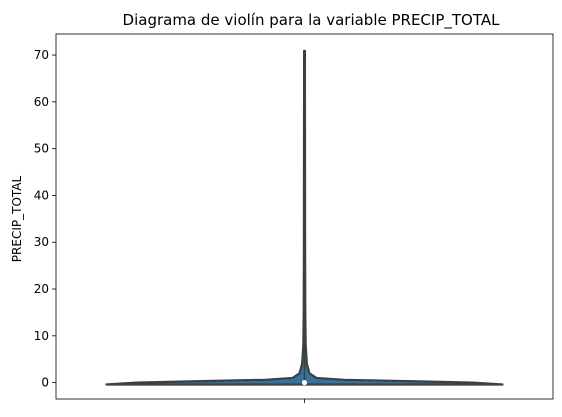 Image resolution: width=562 pixels, height=417 pixels. I want to click on y-tick-label: 60, so click(41, 102).